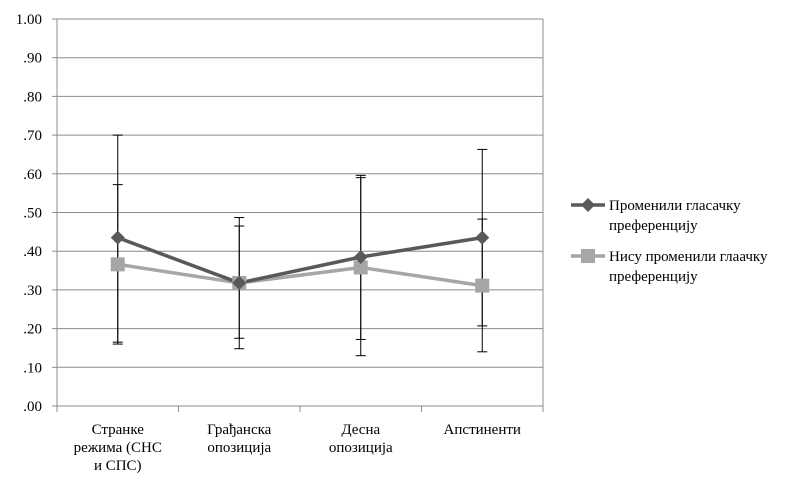 The width and height of the screenshot is (810, 478). What do you see at coordinates (688, 267) in the screenshot?
I see `legend-label: Нису променили глаачку преференцију` at bounding box center [688, 267].